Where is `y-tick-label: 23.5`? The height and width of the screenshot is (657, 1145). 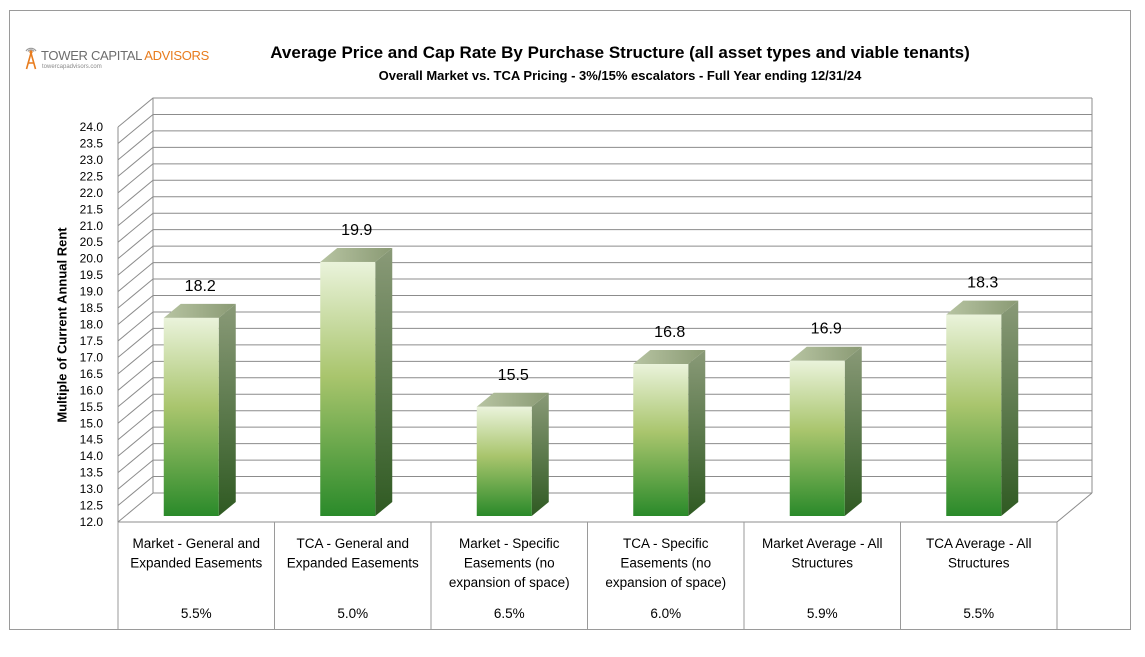 y-tick-label: 23.5 is located at coordinates (92, 143).